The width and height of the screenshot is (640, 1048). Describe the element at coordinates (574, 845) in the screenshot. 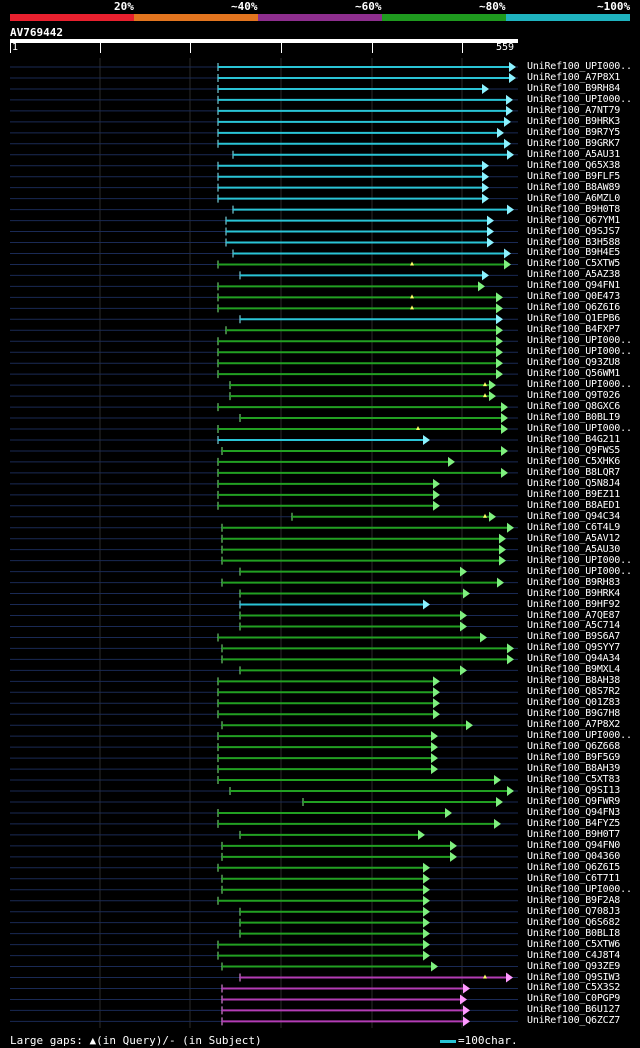

I see `hit-label: UniRef100_Q94FN0` at that location.